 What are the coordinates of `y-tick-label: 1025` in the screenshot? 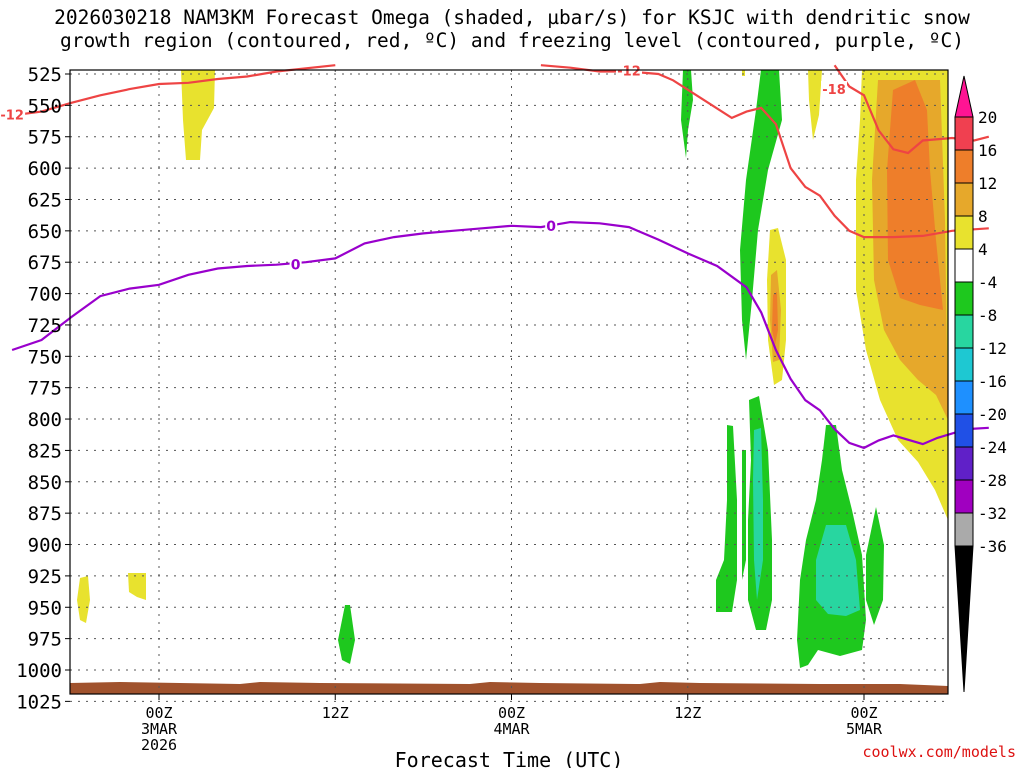 It's located at (39, 702).